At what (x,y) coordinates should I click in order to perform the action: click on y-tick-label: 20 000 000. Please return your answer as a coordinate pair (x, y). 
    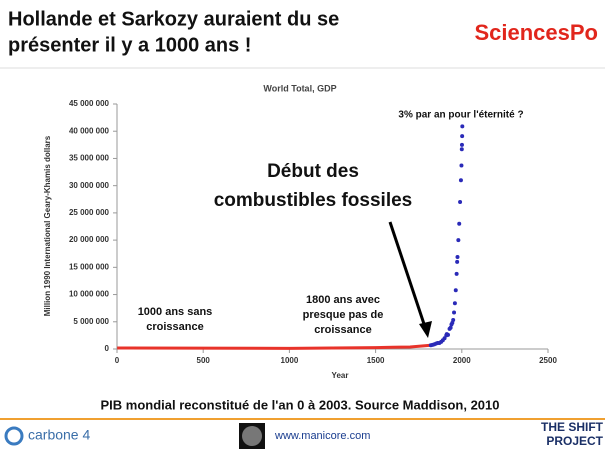
    Looking at the image, I should click on (89, 239).